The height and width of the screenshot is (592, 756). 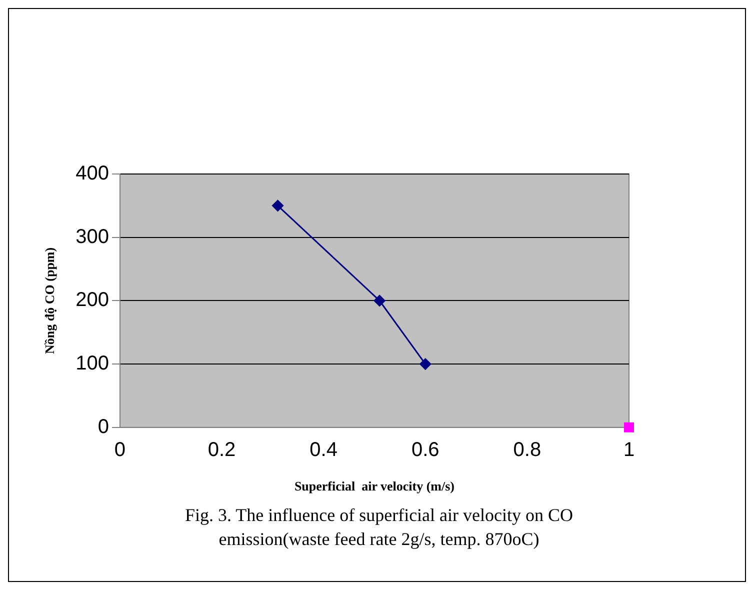 What do you see at coordinates (120, 449) in the screenshot?
I see `x-tick-label: 0` at bounding box center [120, 449].